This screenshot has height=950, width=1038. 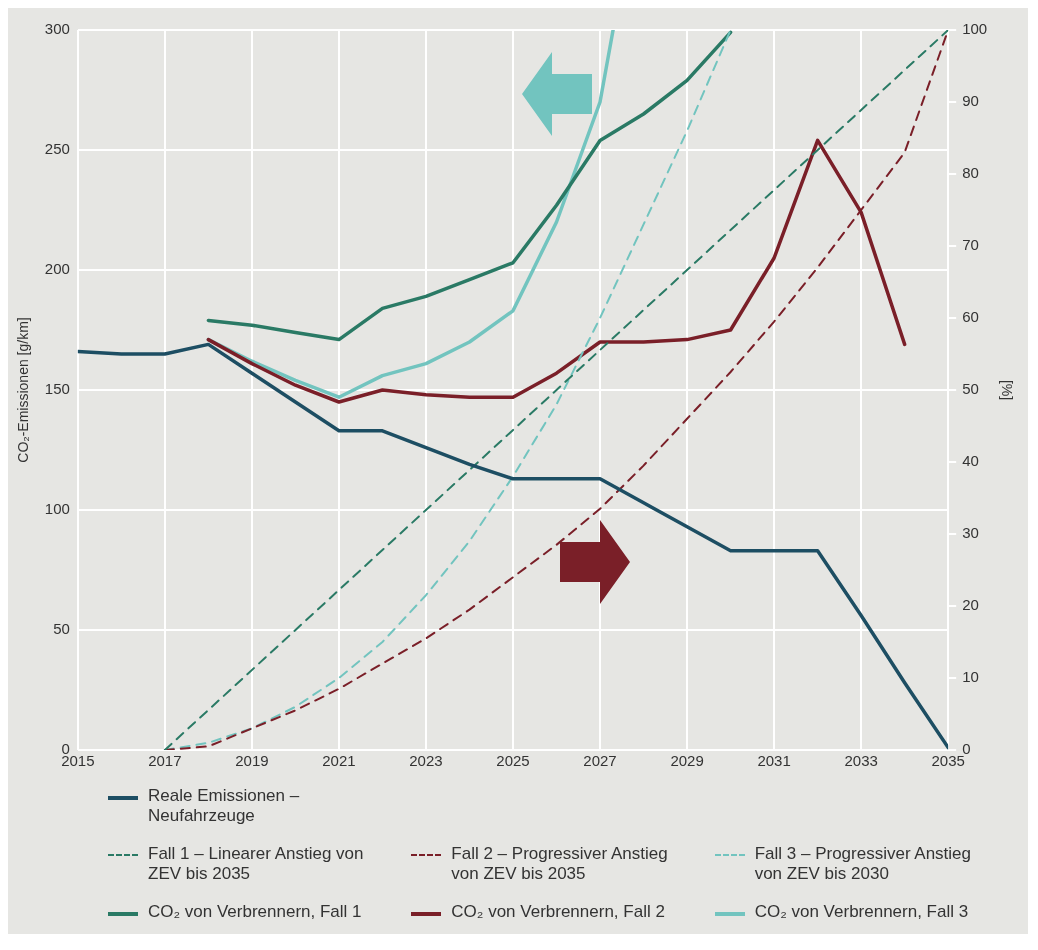 I want to click on legend-label: CO₂ von Verbrennern, Fall 1, so click(x=255, y=912).